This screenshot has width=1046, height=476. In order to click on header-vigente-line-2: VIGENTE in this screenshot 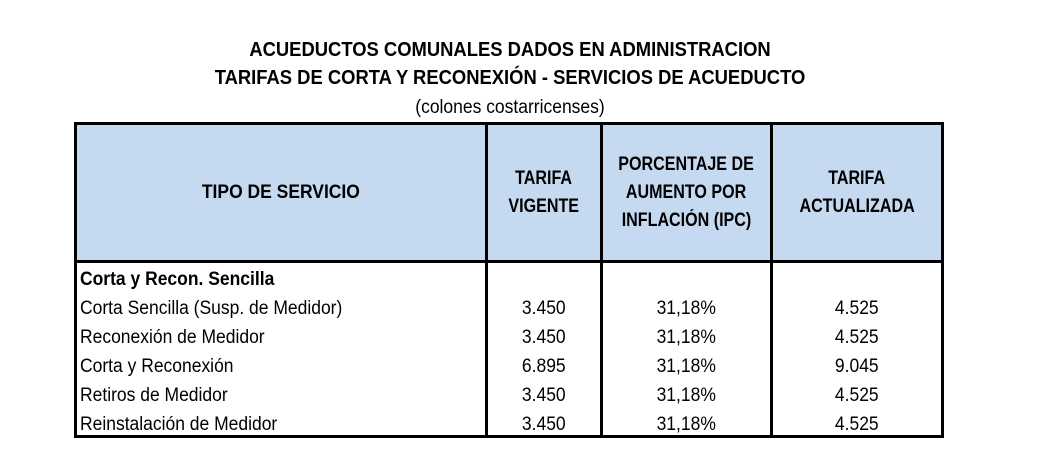, I will do `click(544, 206)`.